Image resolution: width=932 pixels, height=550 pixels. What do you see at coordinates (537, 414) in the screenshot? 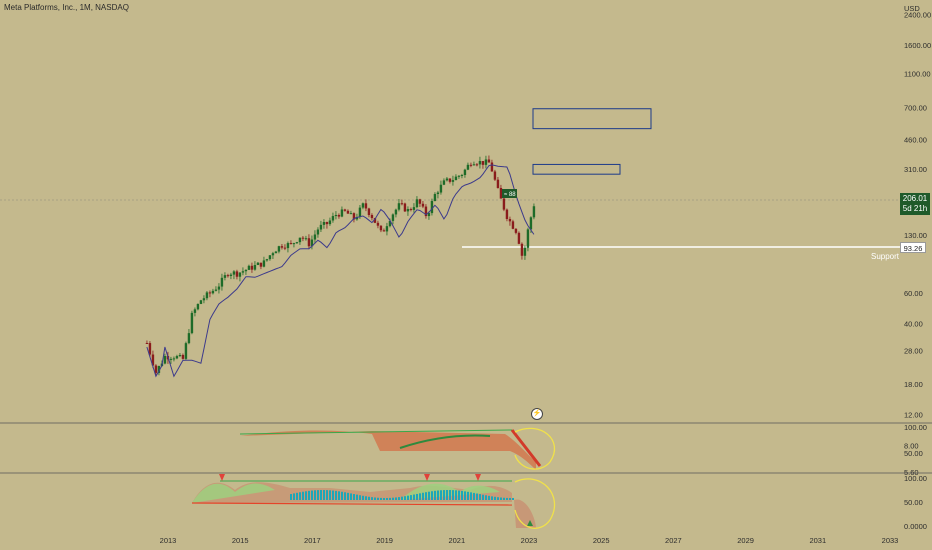
I see `flash-icon: ⚡` at bounding box center [537, 414].